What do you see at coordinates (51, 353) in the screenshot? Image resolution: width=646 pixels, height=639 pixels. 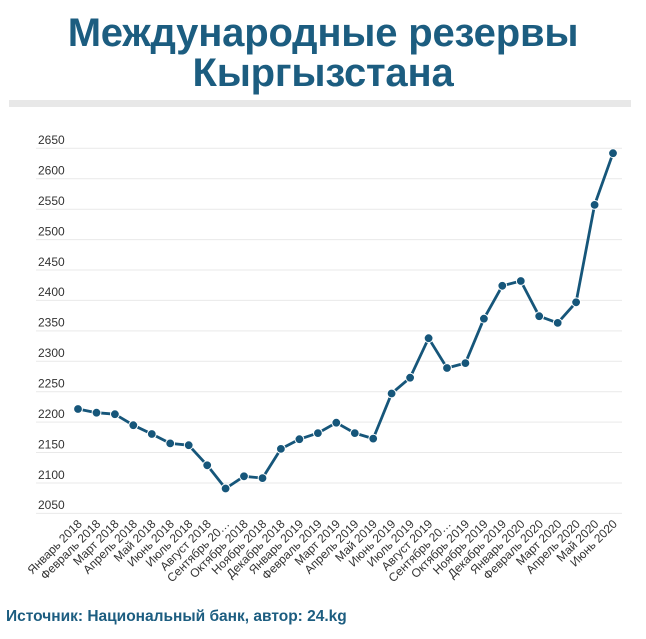 I see `svg-text: 2300` at bounding box center [51, 353].